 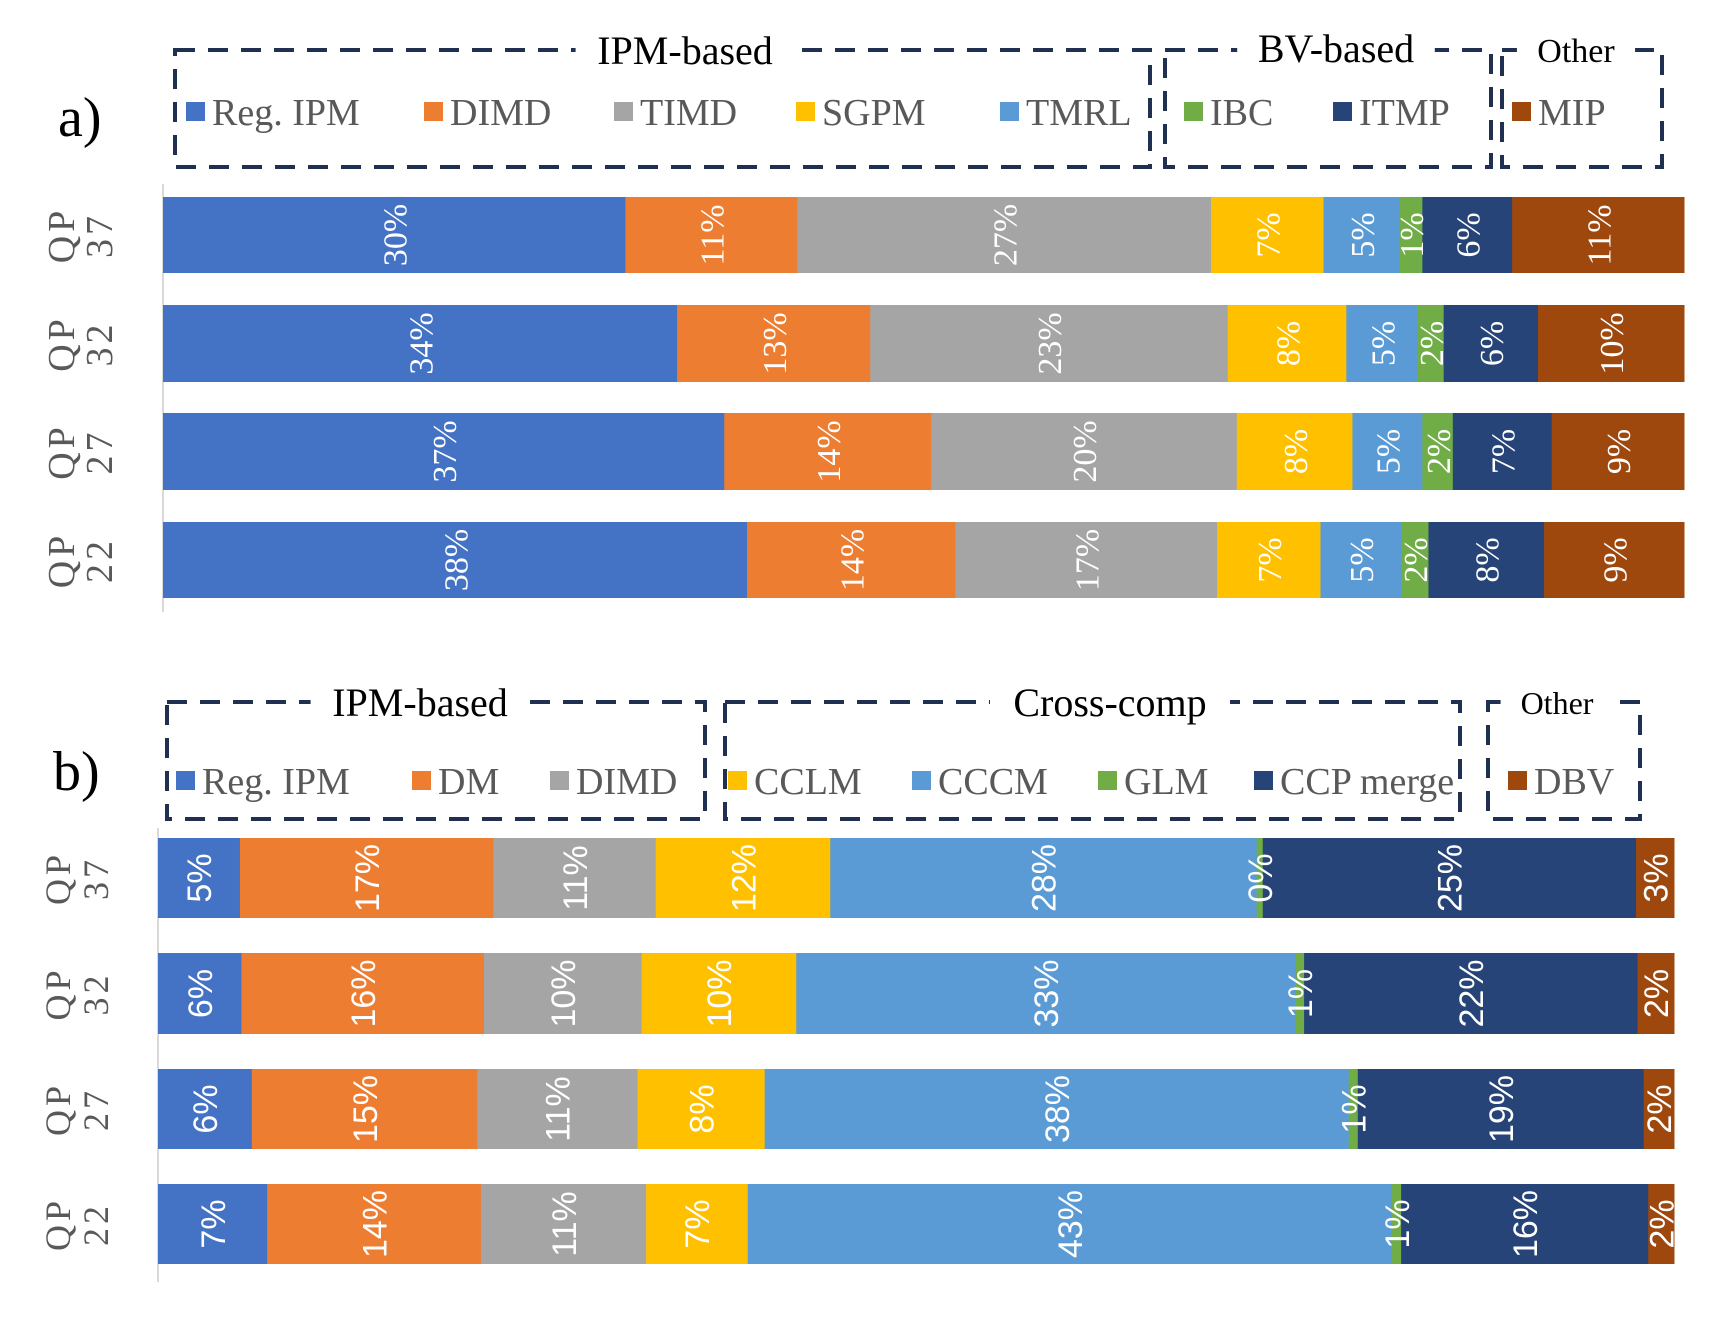 What do you see at coordinates (744, 878) in the screenshot?
I see `bar-data-label: 12%` at bounding box center [744, 878].